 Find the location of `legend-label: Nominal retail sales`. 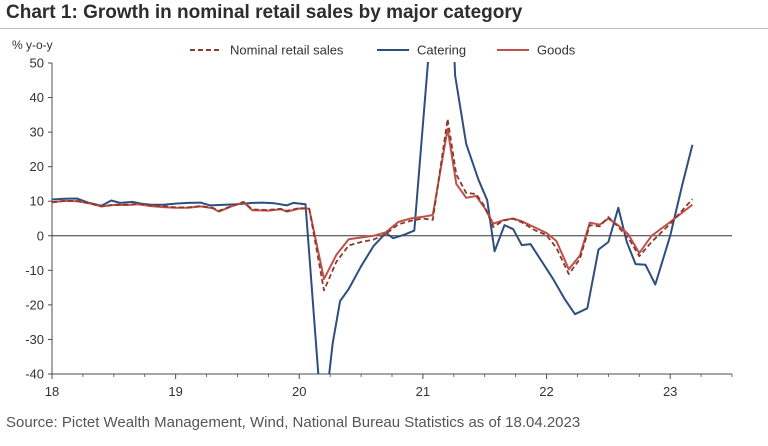

legend-label: Nominal retail sales is located at coordinates (287, 50).